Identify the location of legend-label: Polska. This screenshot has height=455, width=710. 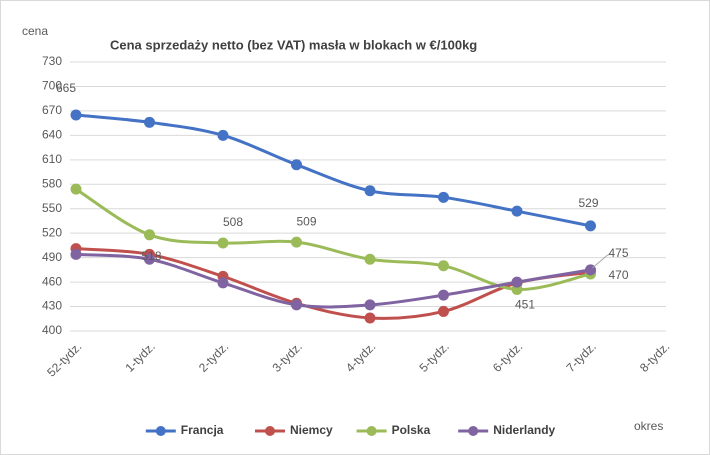
(411, 430).